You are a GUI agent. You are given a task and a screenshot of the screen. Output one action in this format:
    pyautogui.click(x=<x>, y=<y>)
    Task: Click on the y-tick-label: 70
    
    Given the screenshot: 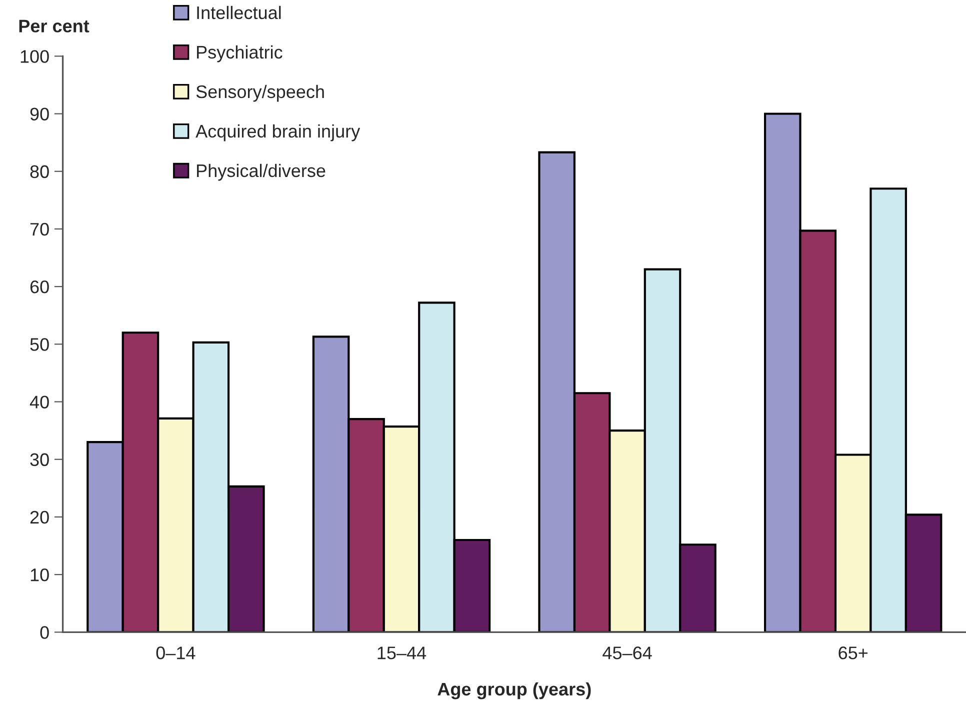 What is the action you would take?
    pyautogui.click(x=39, y=229)
    